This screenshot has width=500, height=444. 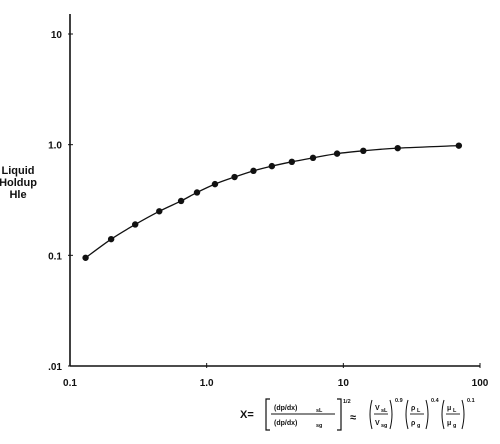 I want to click on formula-num: (dp/dx), so click(x=285, y=408).